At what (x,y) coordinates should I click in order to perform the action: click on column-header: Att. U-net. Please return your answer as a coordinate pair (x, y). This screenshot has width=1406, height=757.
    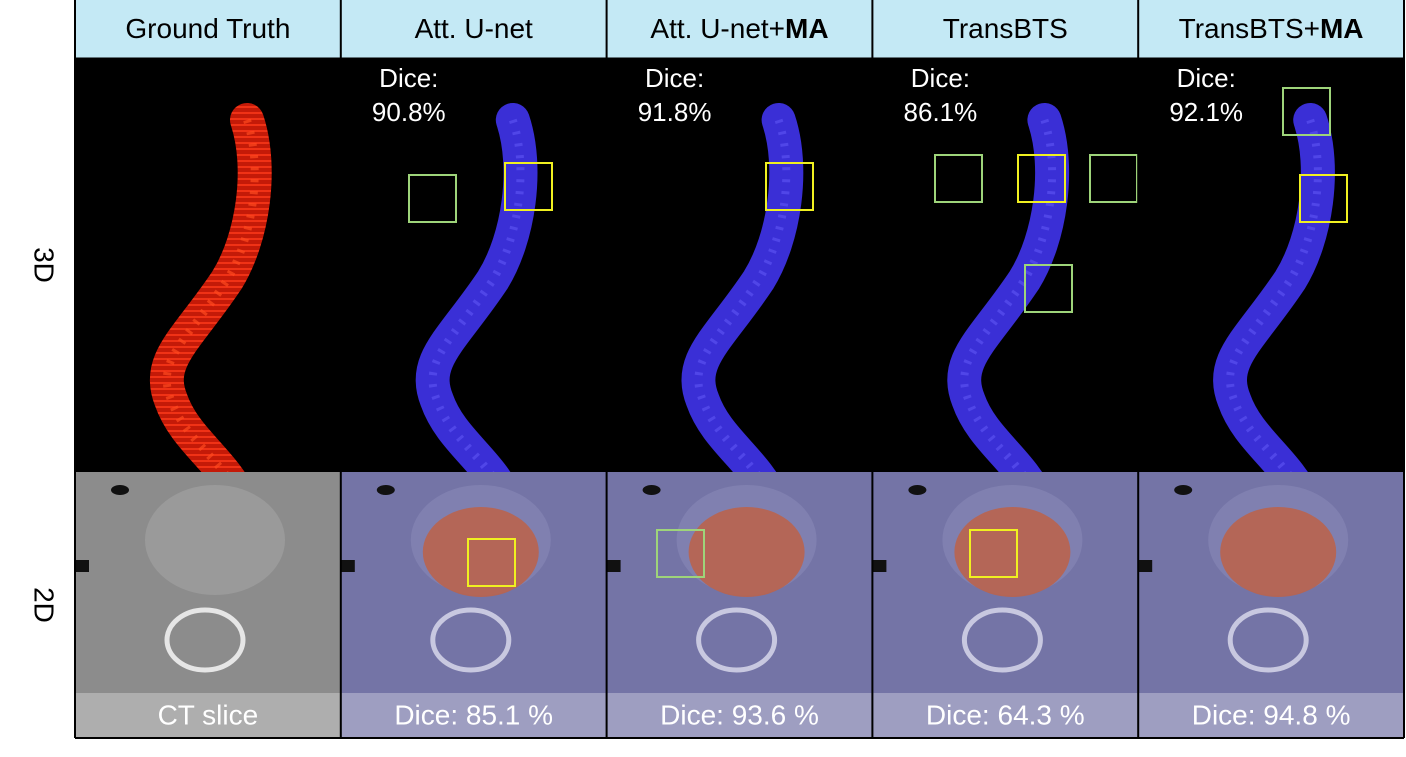
    Looking at the image, I should click on (474, 28).